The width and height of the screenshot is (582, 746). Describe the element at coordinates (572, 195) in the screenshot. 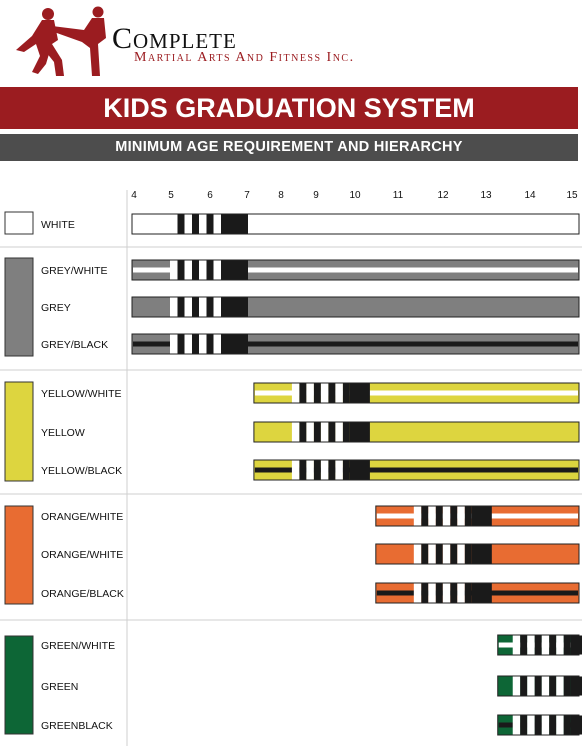

I see `axis-tick-label: 15` at that location.